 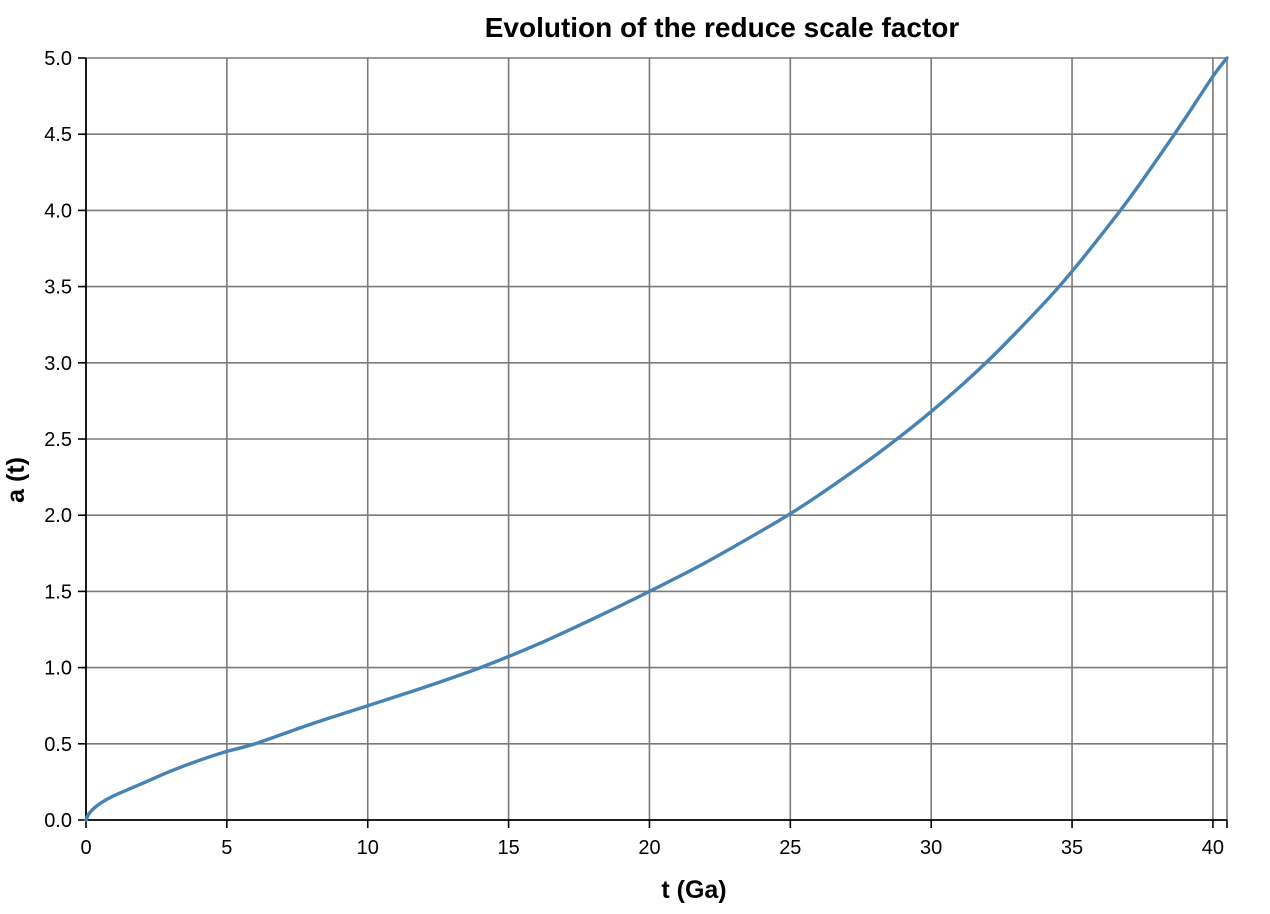 I want to click on y-tick-label-3: 1.5, so click(x=58, y=592).